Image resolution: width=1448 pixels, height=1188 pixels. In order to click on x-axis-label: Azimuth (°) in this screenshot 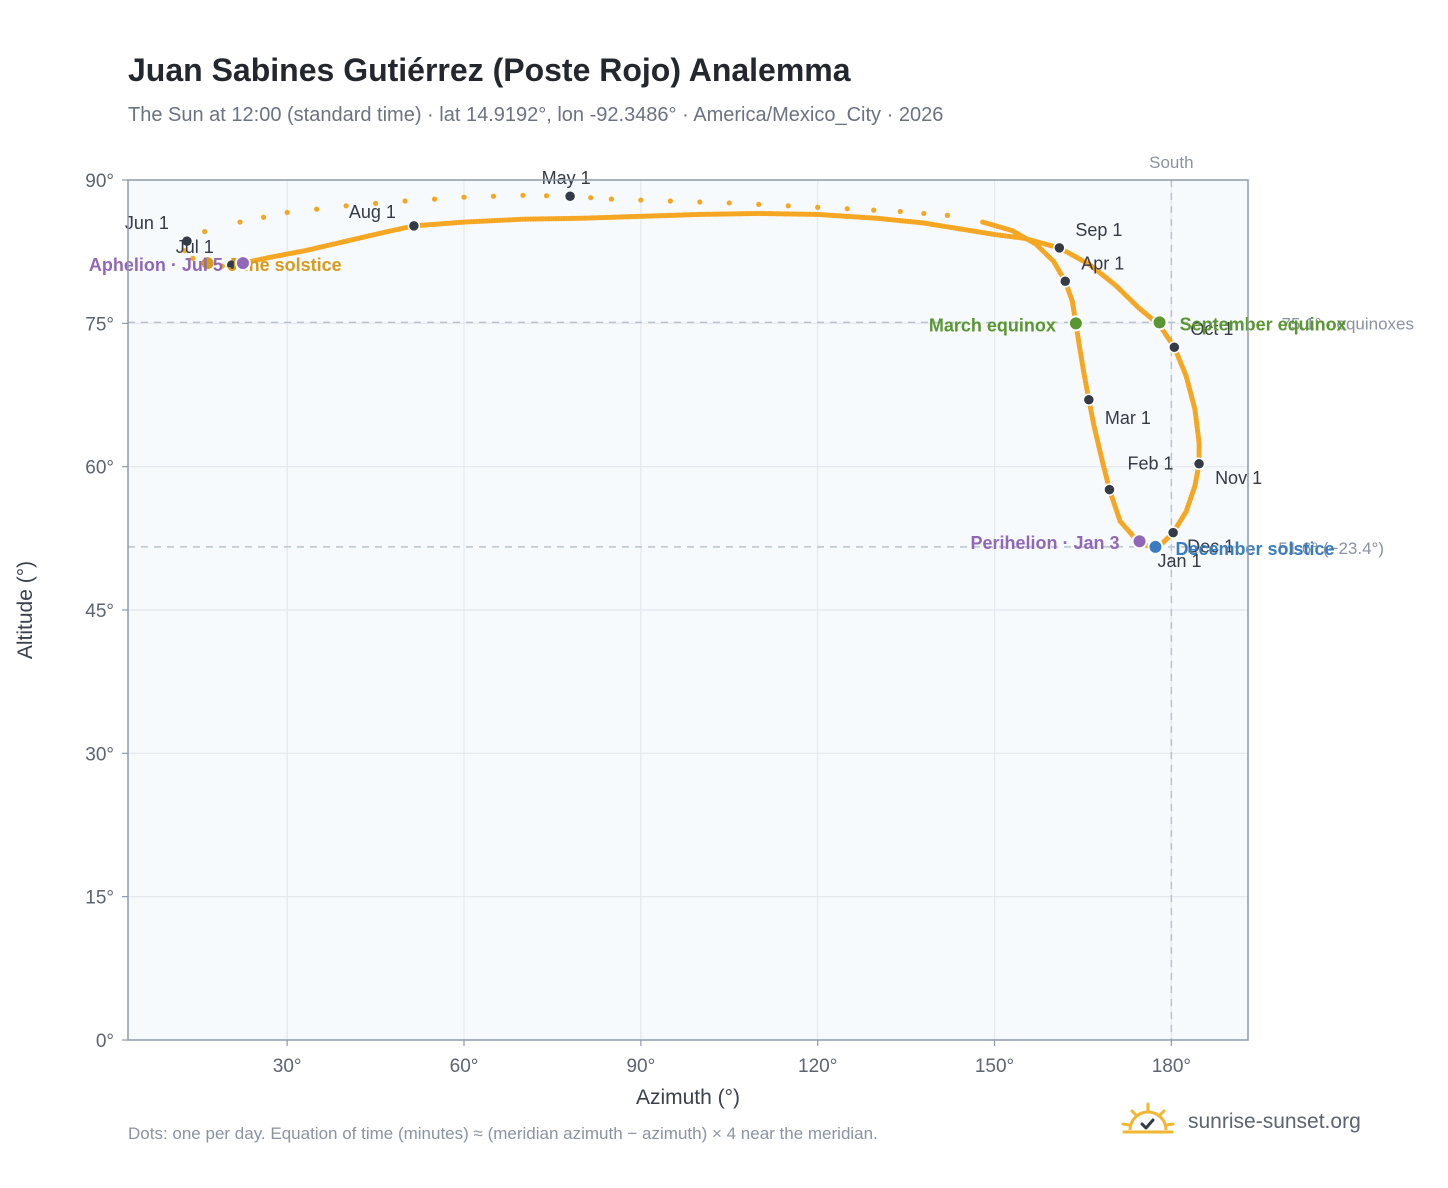, I will do `click(688, 1097)`.